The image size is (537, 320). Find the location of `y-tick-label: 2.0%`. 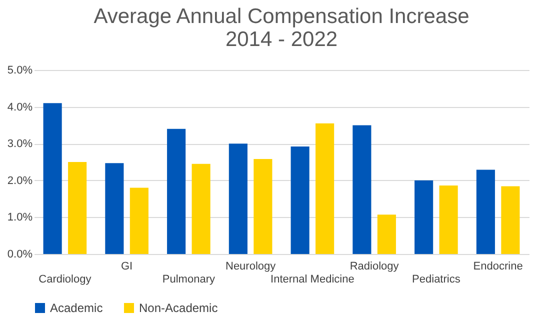

y-tick-label: 2.0% is located at coordinates (20, 180).